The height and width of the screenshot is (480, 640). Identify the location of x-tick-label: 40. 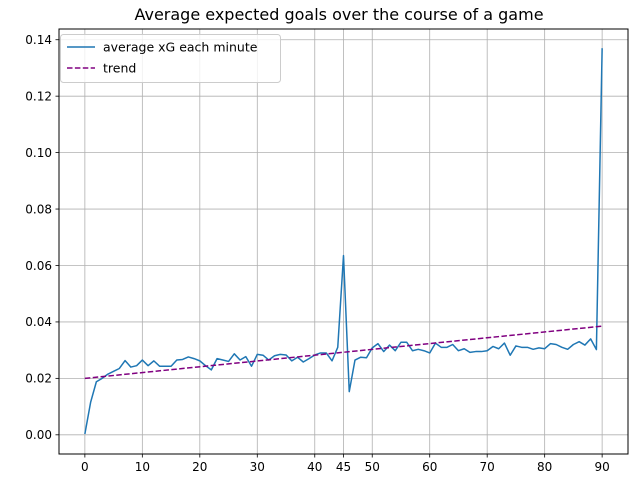
(314, 467).